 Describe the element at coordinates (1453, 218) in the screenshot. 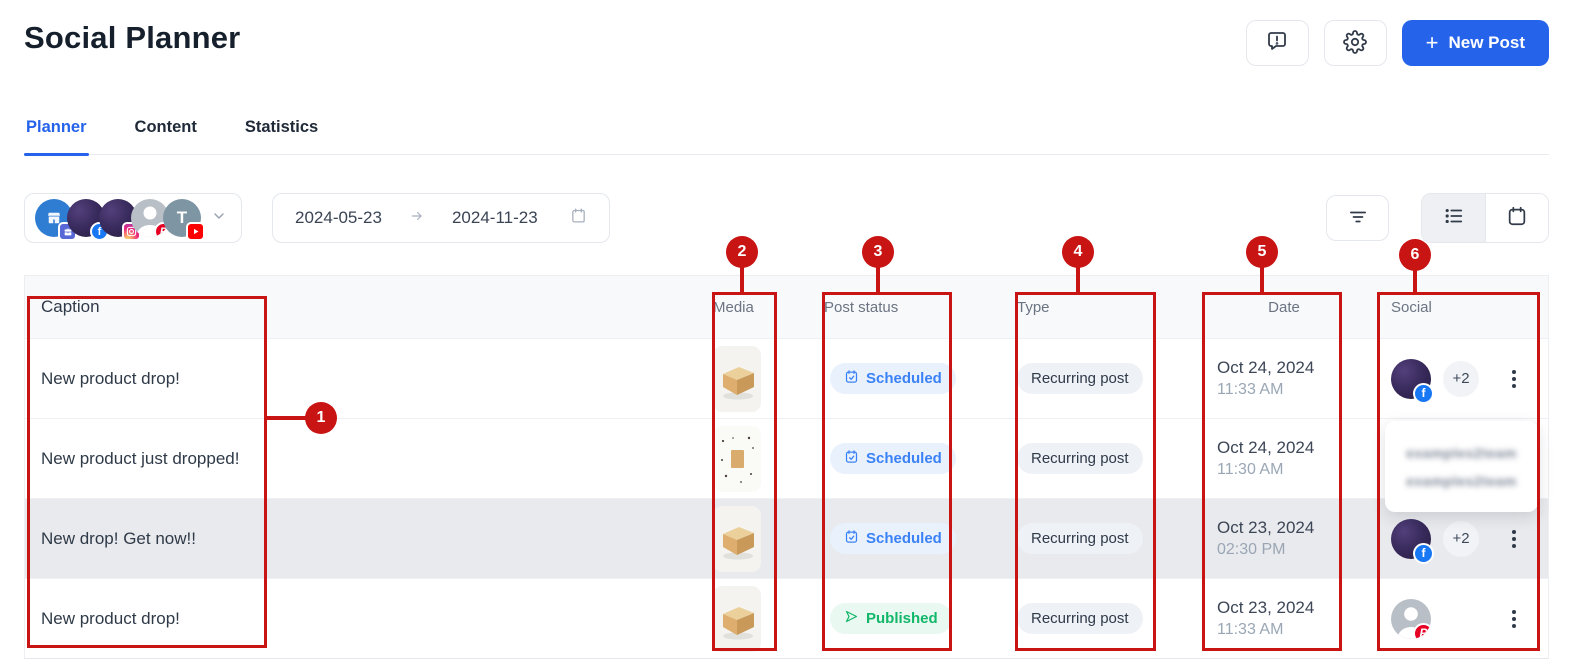

I see `list-view-button` at that location.